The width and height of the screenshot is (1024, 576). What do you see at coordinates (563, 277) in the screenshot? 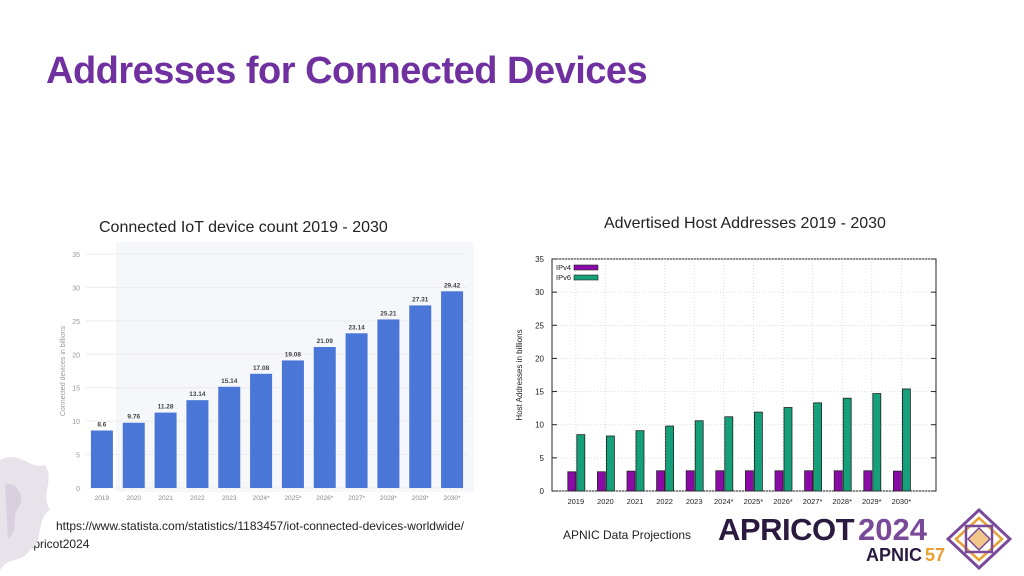
I see `legend-label: IPv6` at bounding box center [563, 277].